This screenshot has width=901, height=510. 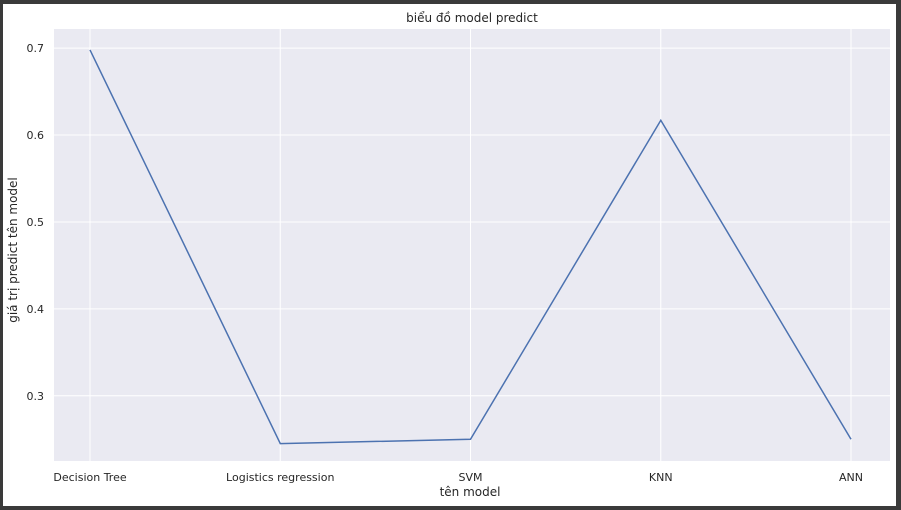 I want to click on y-tick-labels: 0.3 0.4 0.5 0.6 0.7, so click(x=36, y=222).